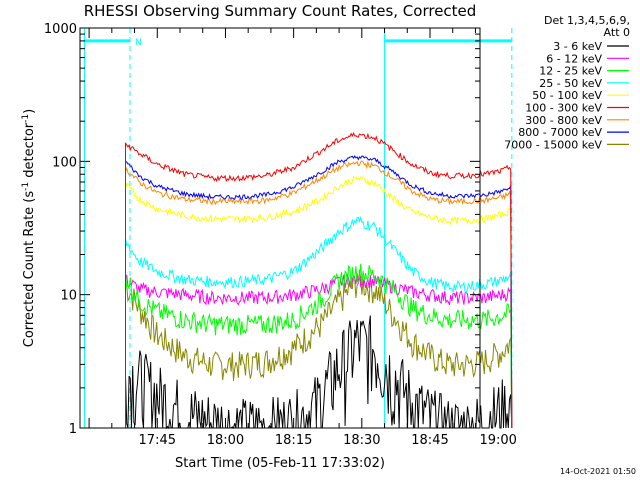 The height and width of the screenshot is (480, 640). Describe the element at coordinates (293, 440) in the screenshot. I see `x-tick-label: 18:15` at that location.